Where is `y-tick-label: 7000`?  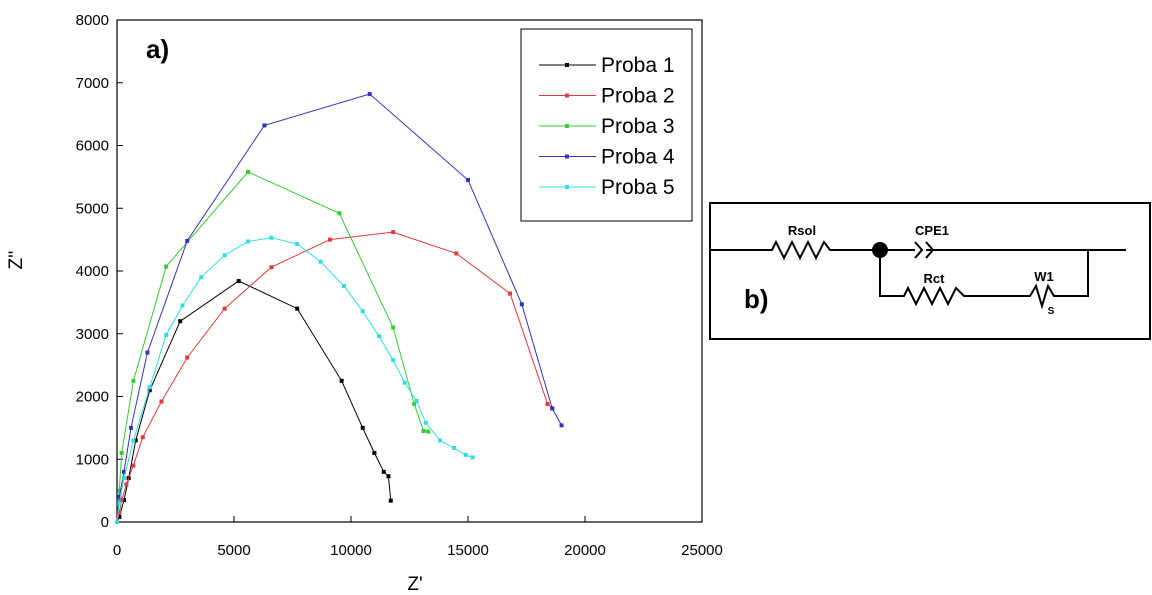
y-tick-label: 7000 is located at coordinates (92, 83).